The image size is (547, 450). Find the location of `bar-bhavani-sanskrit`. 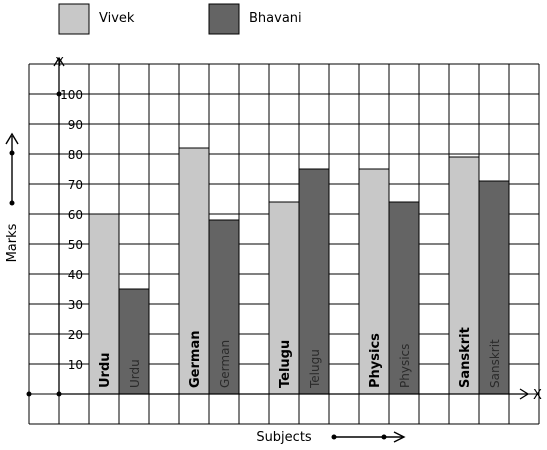

bar-bhavani-sanskrit is located at coordinates (494, 287).